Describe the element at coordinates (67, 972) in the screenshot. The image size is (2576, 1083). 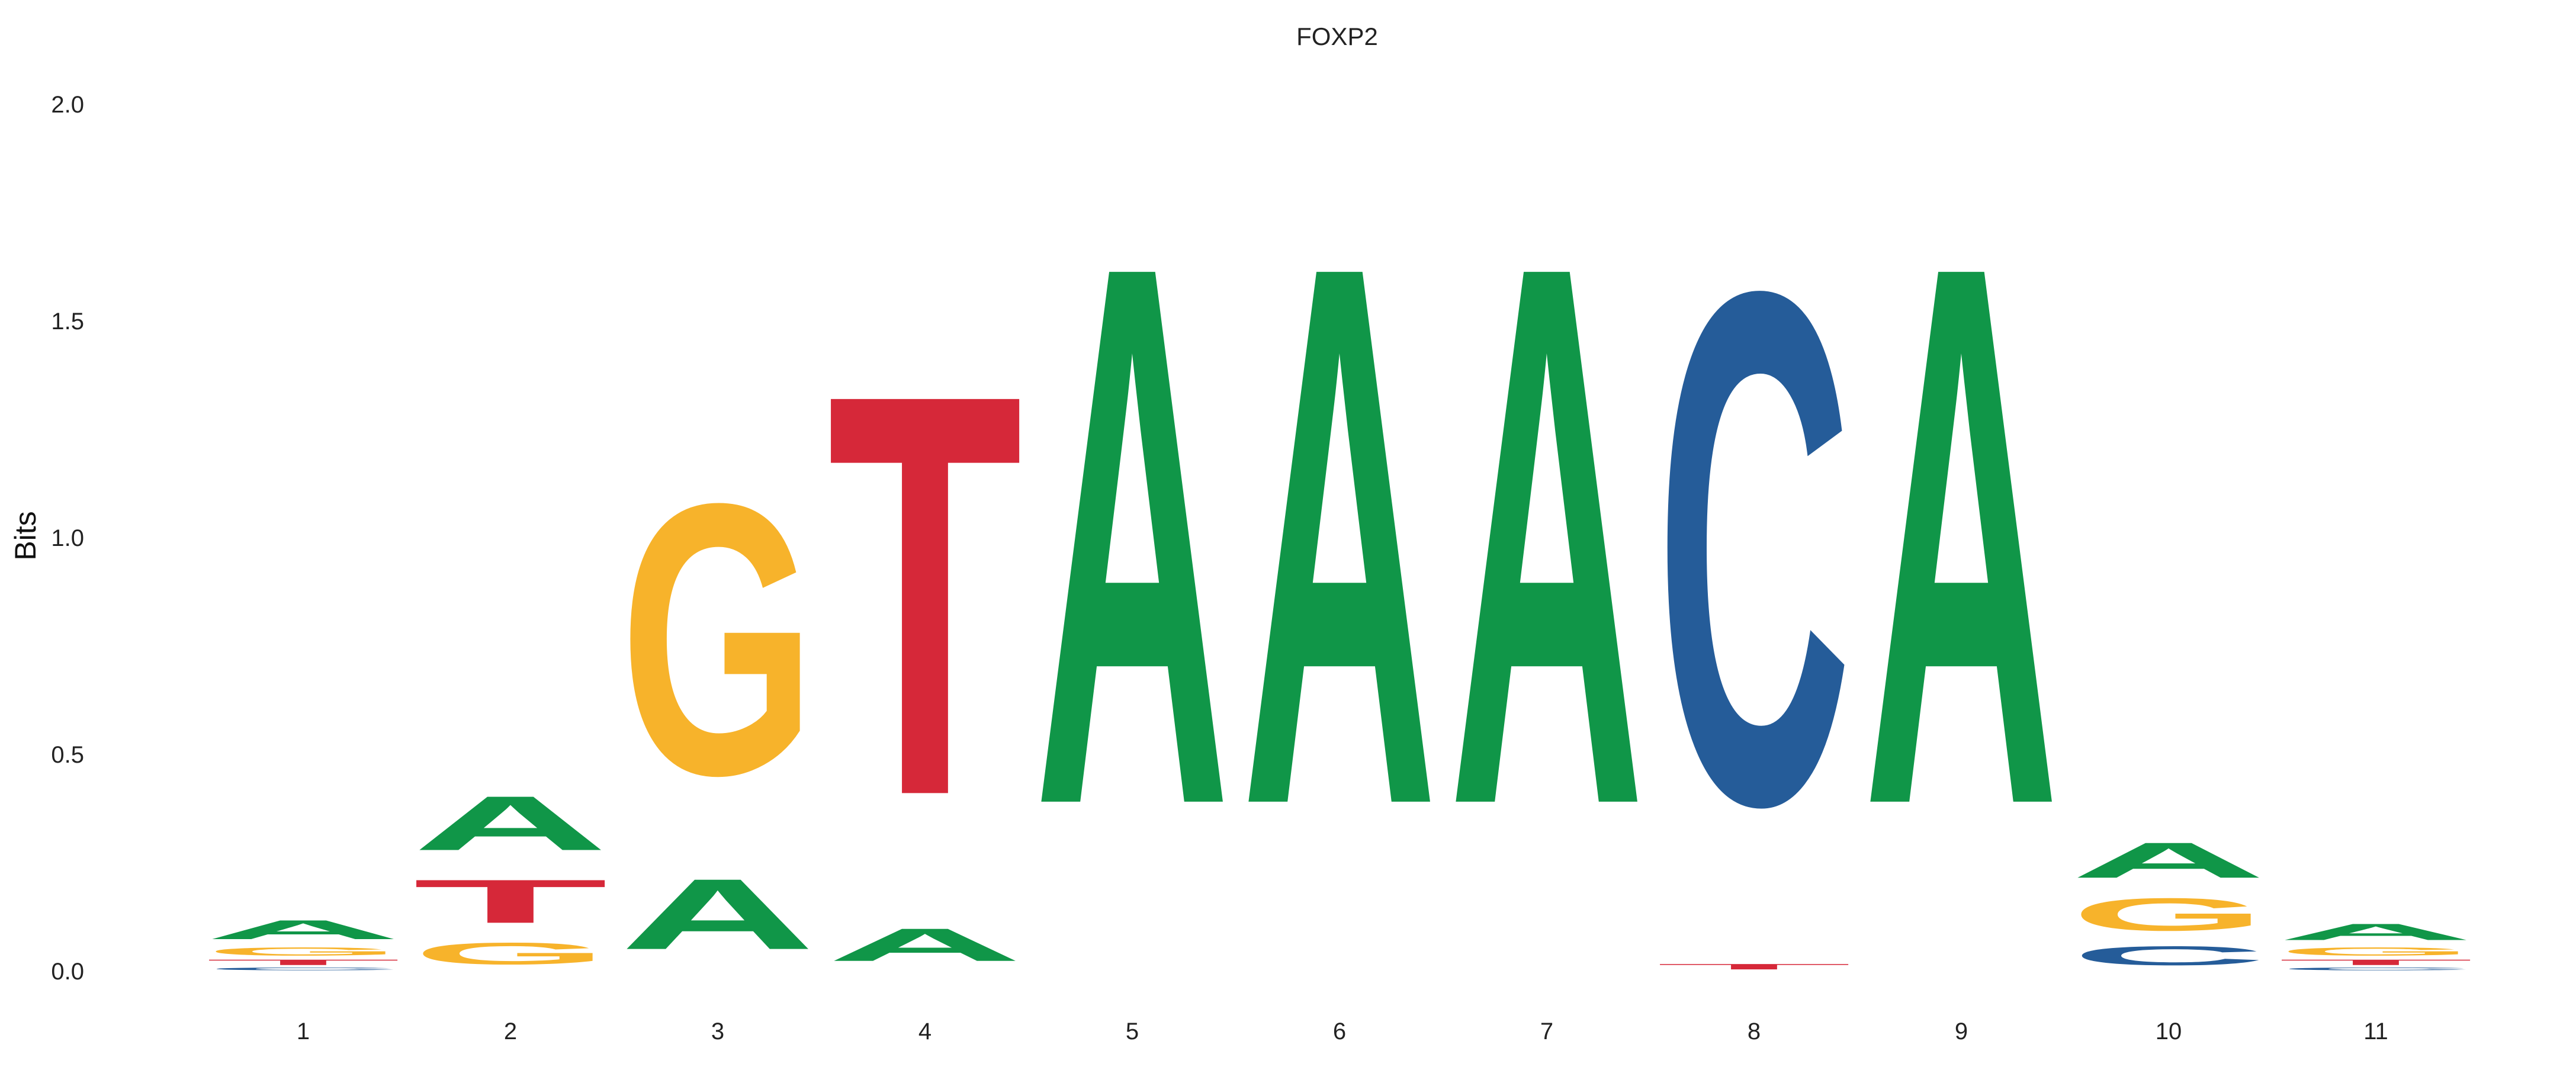
I see `y-tick-label: 0.0` at that location.